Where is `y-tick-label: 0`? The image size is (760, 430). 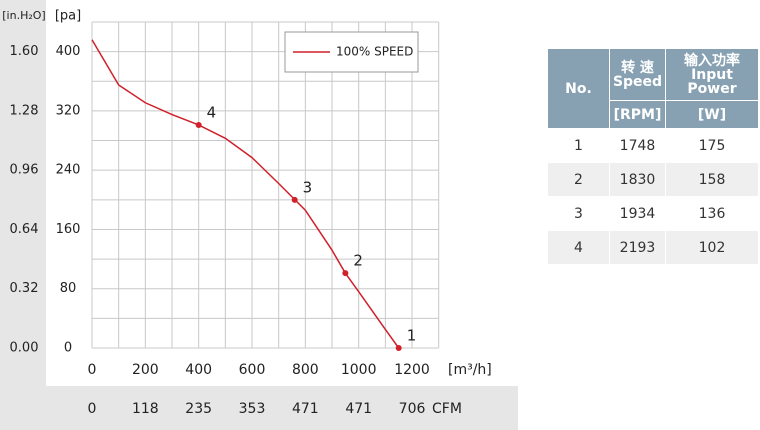
y-tick-label: 0 is located at coordinates (68, 348).